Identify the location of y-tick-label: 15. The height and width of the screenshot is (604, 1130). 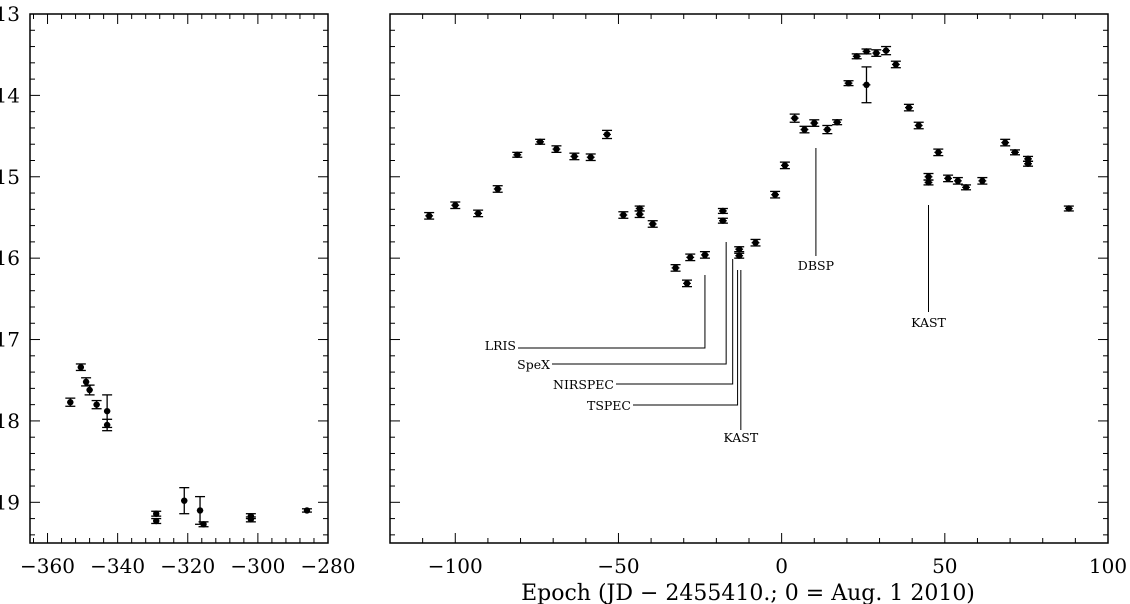
(10, 177).